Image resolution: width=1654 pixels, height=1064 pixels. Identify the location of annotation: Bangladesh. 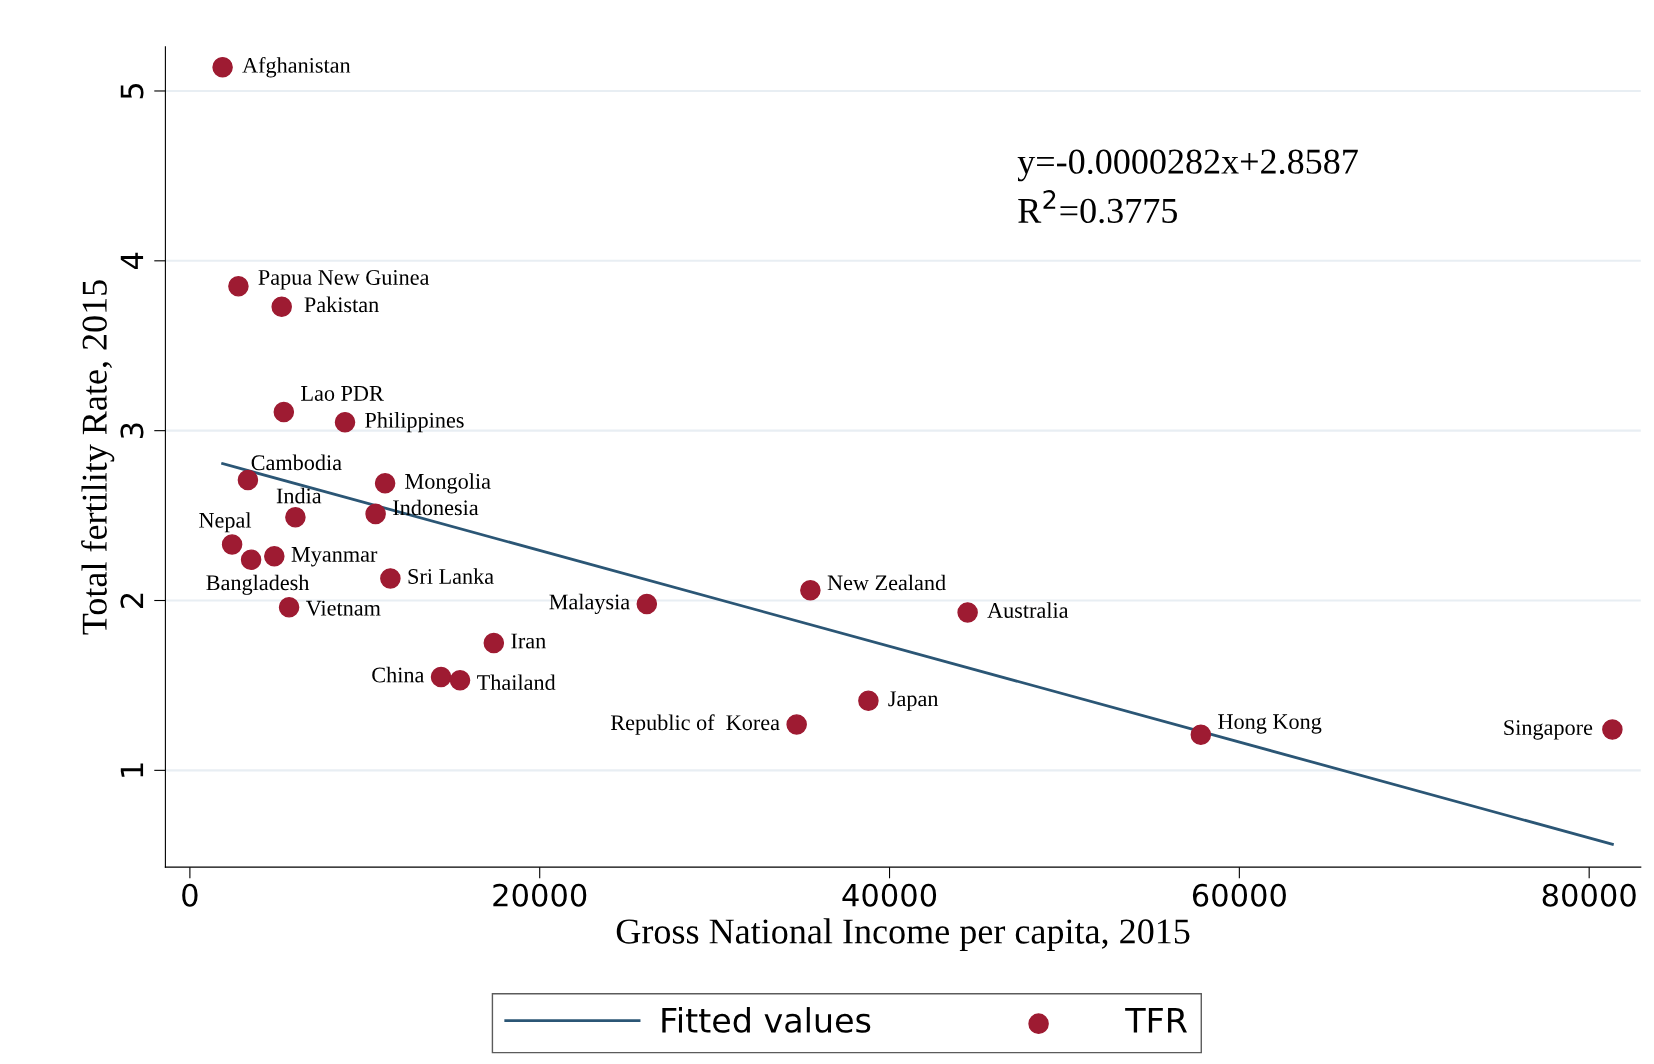
(258, 584).